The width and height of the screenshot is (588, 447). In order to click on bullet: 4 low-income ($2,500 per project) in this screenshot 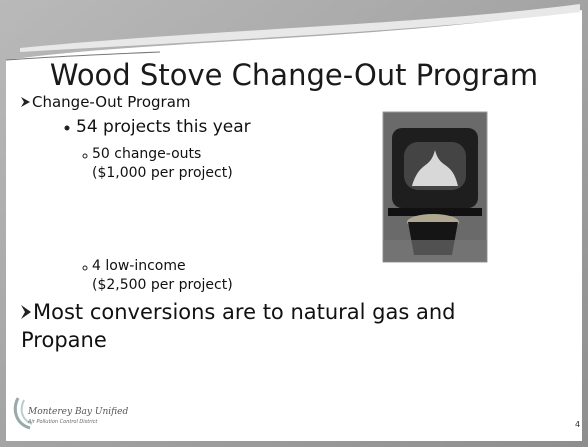, I will do `click(162, 276)`.